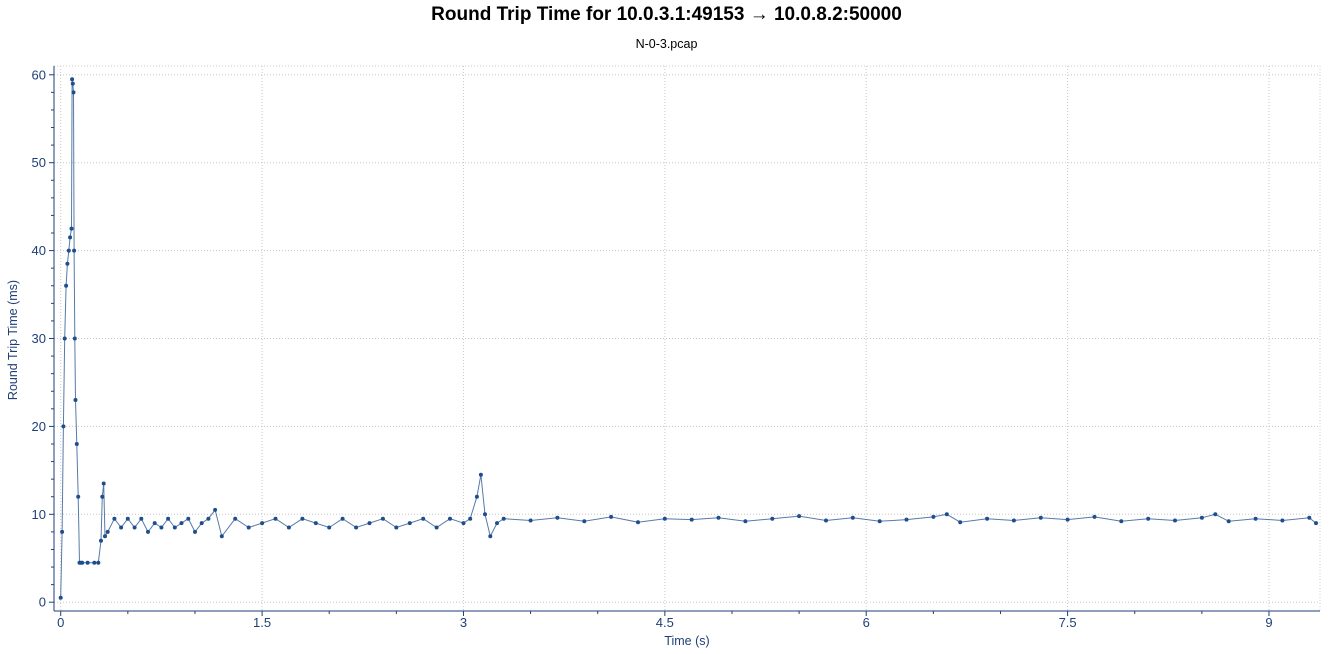  Describe the element at coordinates (666, 44) in the screenshot. I see `chart-subtitle: N-0-3.pcap` at that location.